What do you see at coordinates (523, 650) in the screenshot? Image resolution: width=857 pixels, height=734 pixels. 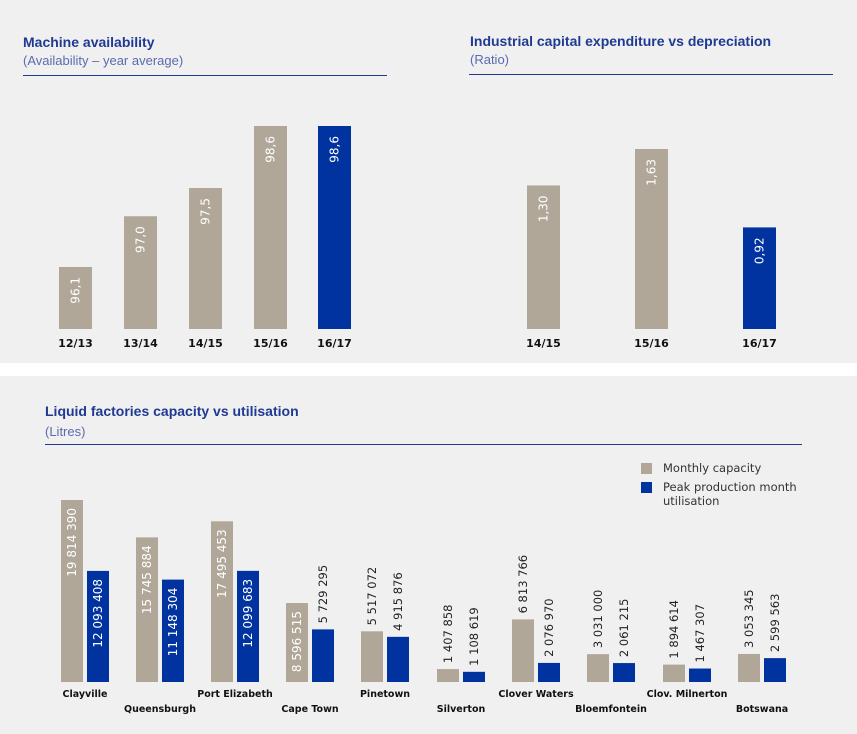 I see `bar-capacity-clover-waters` at bounding box center [523, 650].